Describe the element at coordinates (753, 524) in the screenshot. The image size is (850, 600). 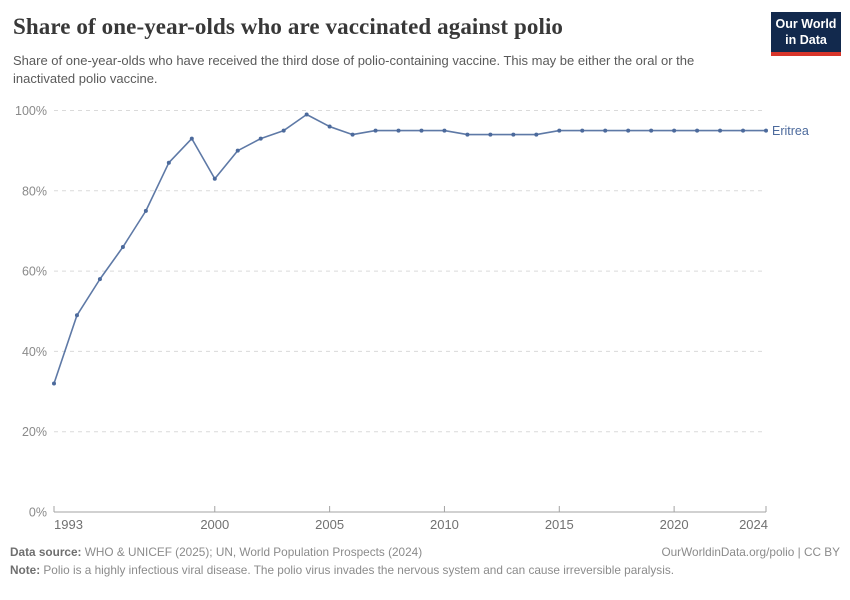
I see `x-axis-tick-label: 2024` at that location.